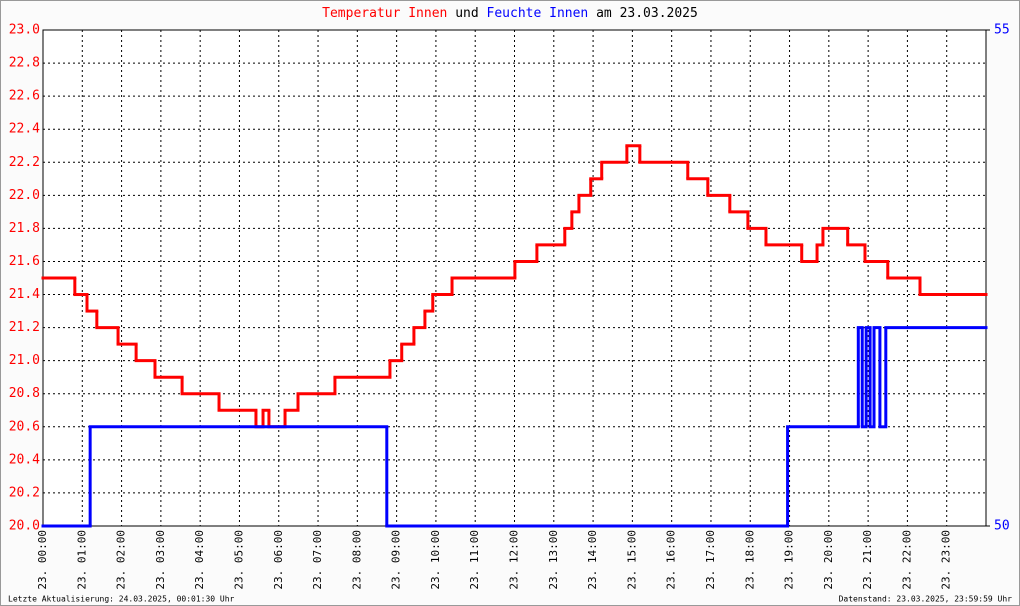  What do you see at coordinates (278, 560) in the screenshot?
I see `x-tick-label: 23. 06:00` at bounding box center [278, 560].